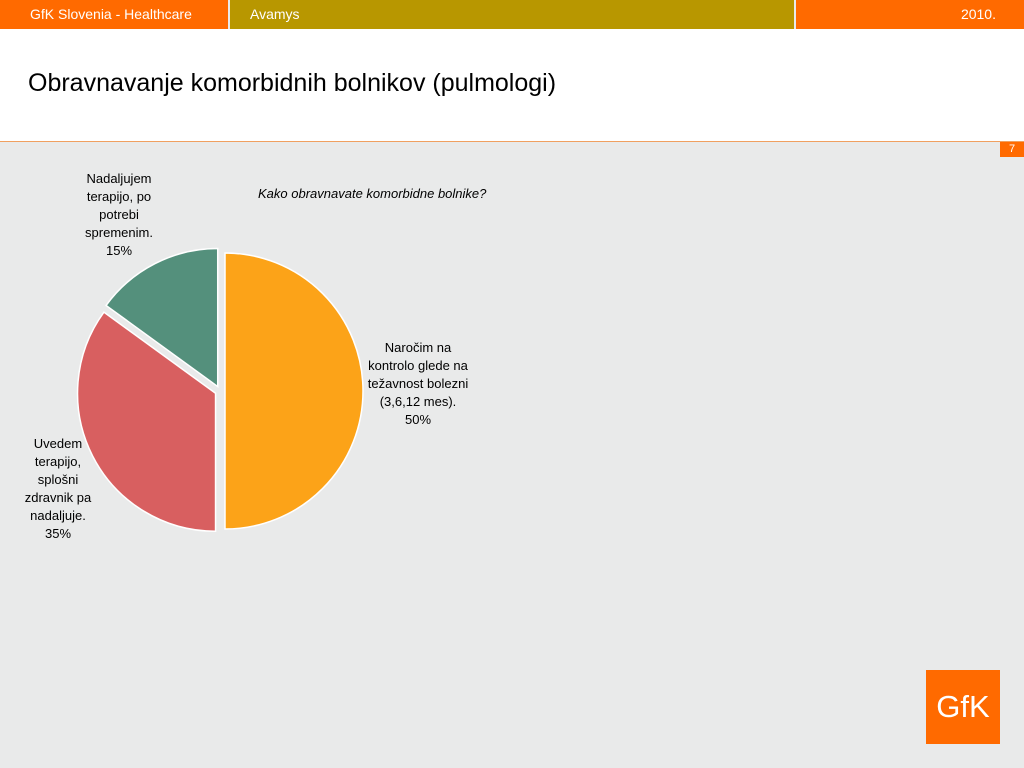 This screenshot has height=768, width=1024. I want to click on header-company: GfK Slovenia - Healthcare, so click(114, 14).